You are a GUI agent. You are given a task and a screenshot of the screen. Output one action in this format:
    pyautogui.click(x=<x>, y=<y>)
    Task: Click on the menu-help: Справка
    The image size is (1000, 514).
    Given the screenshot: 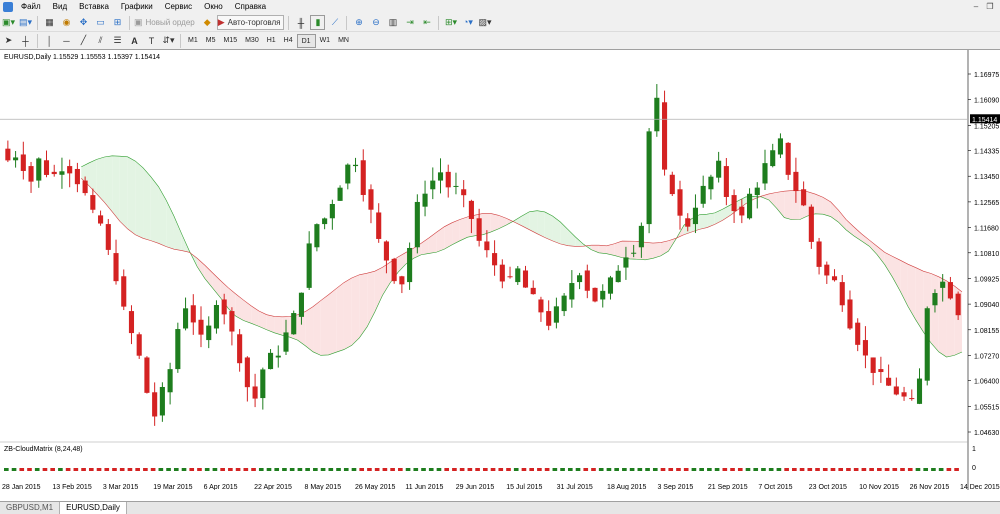 What is the action you would take?
    pyautogui.click(x=250, y=6)
    